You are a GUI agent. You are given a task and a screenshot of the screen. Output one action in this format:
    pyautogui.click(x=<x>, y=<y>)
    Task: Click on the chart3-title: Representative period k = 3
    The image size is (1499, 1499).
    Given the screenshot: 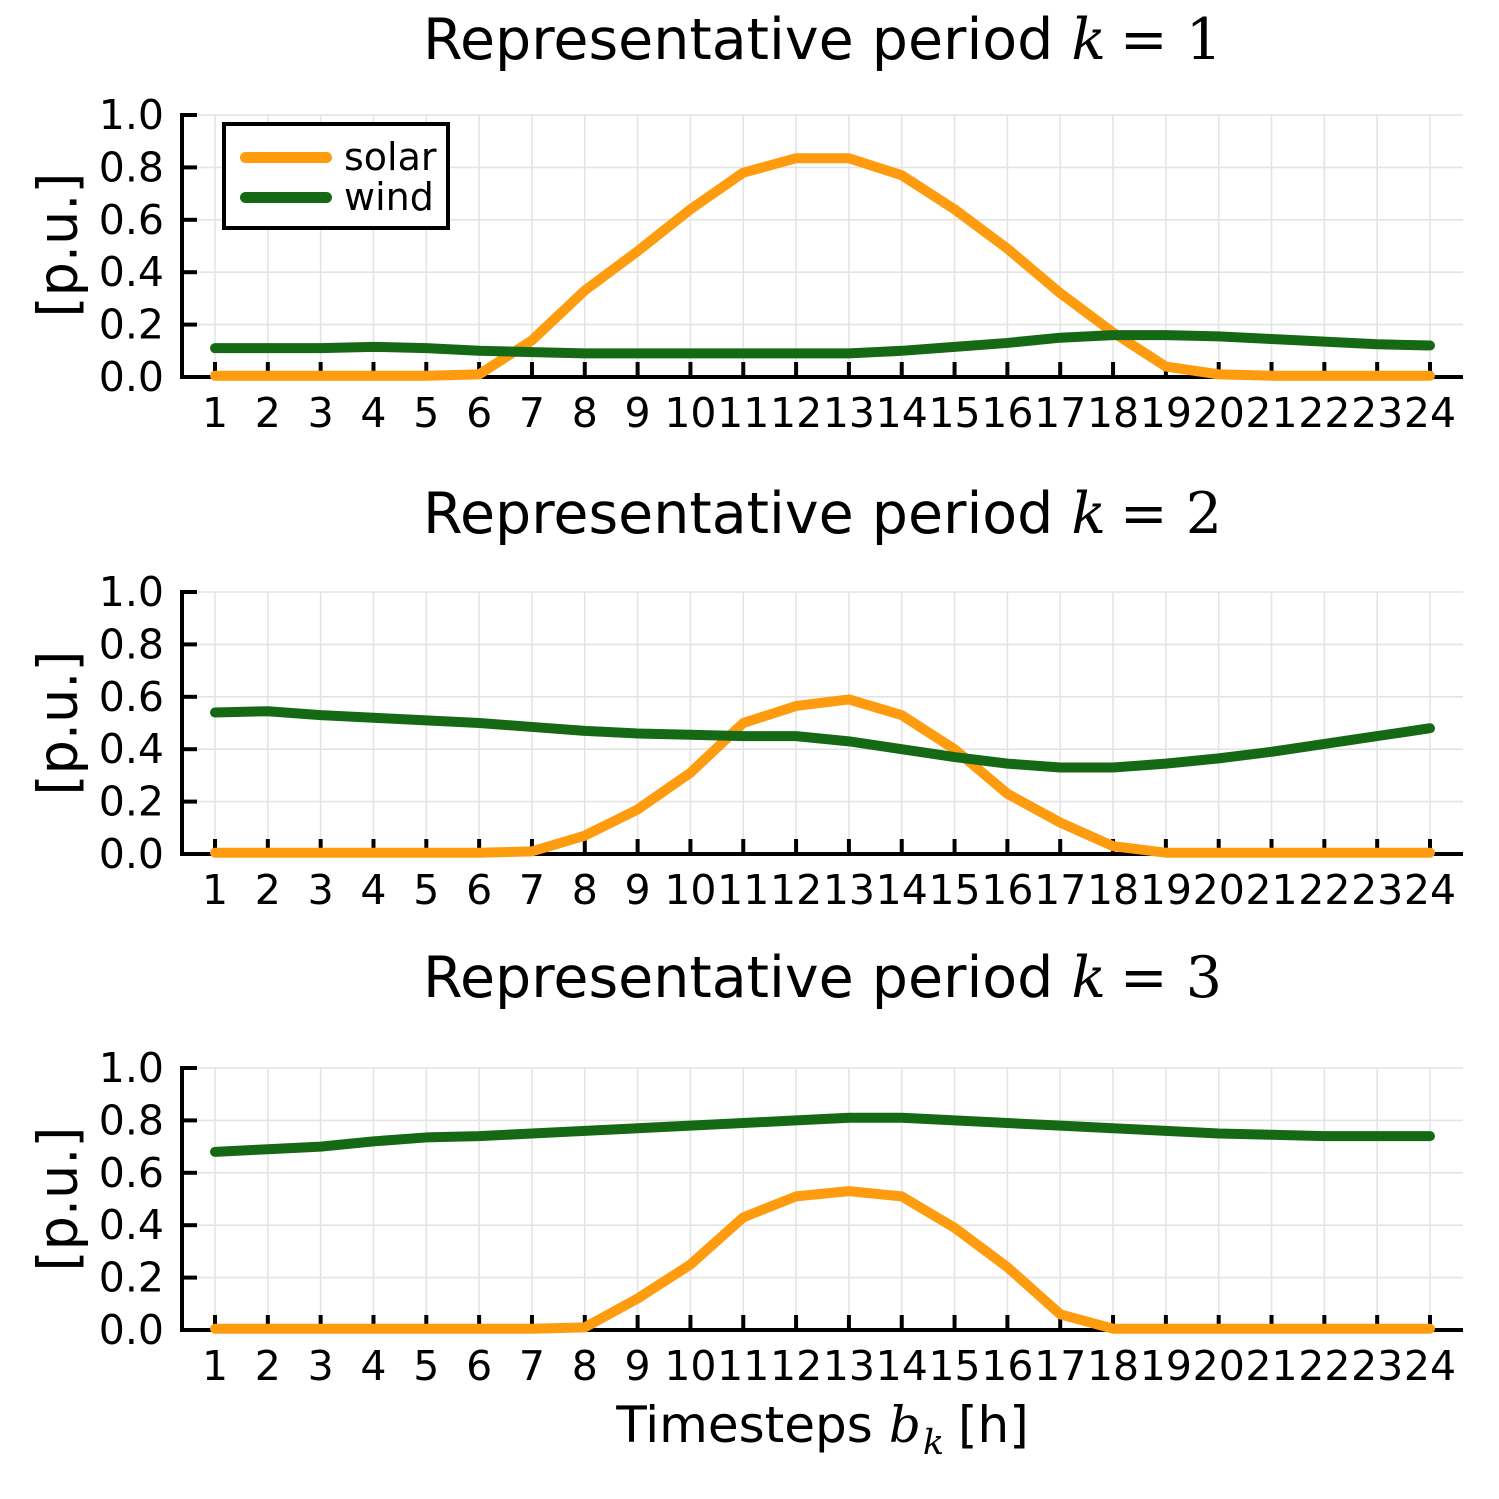 What is the action you would take?
    pyautogui.click(x=822, y=978)
    